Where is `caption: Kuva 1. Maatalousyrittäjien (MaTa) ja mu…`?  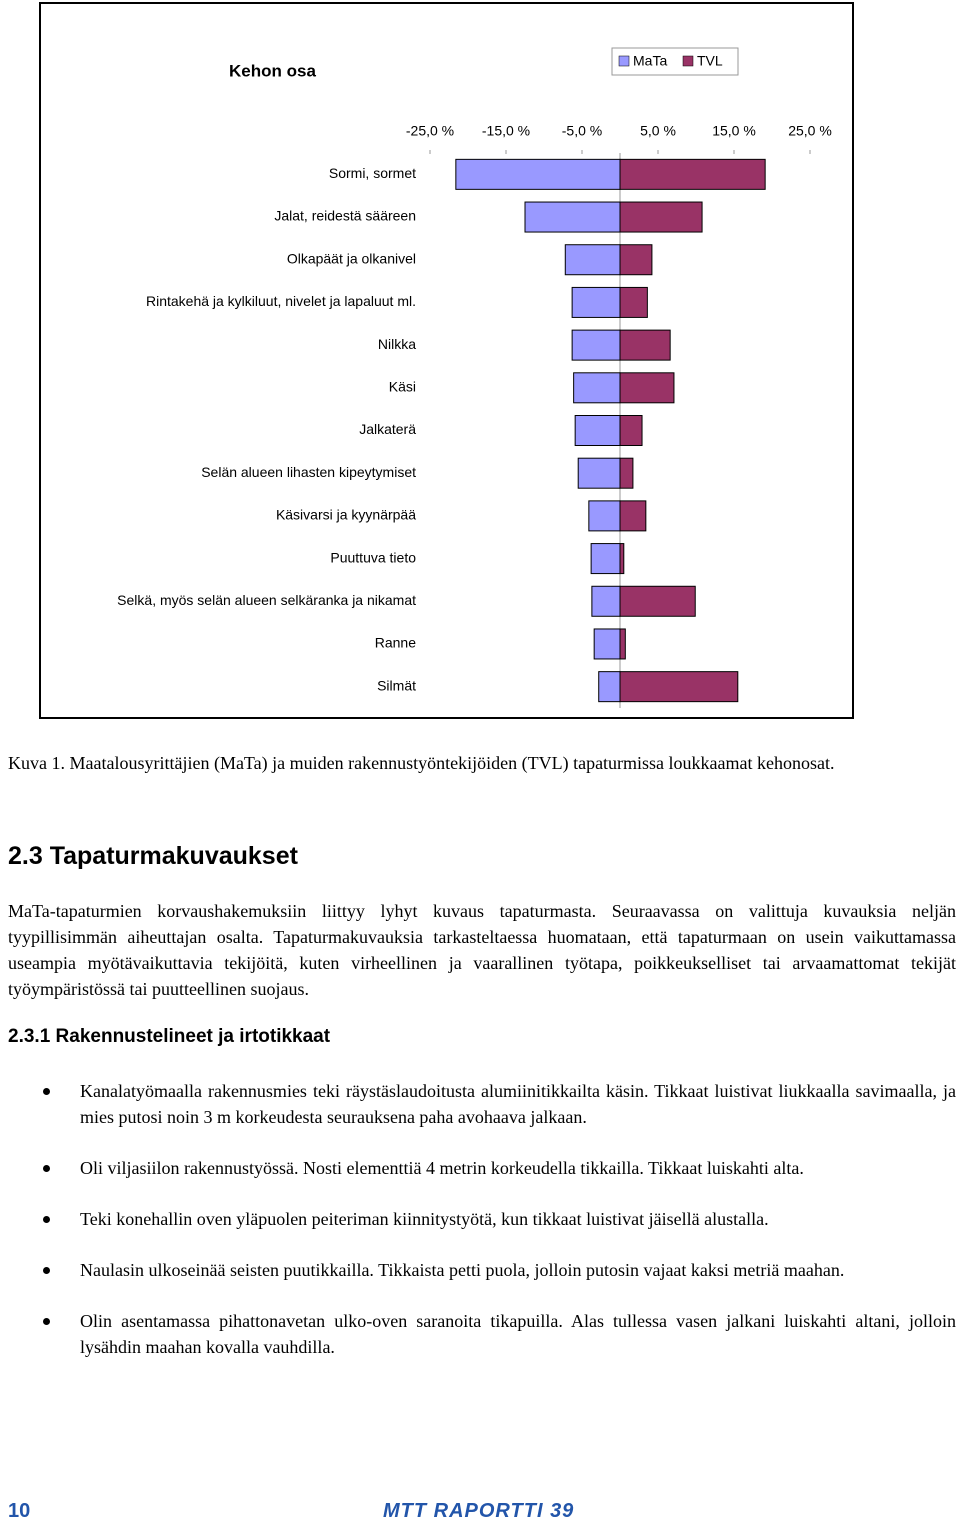 caption: Kuva 1. Maatalousyrittäjien (MaTa) ja mu… is located at coordinates (421, 763).